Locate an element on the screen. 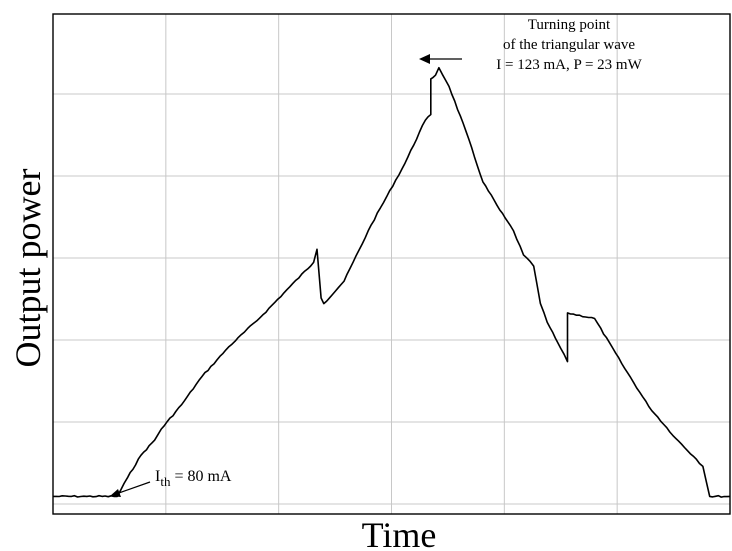 The height and width of the screenshot is (551, 732). threshold-label: Ith = 80 mA is located at coordinates (193, 478).